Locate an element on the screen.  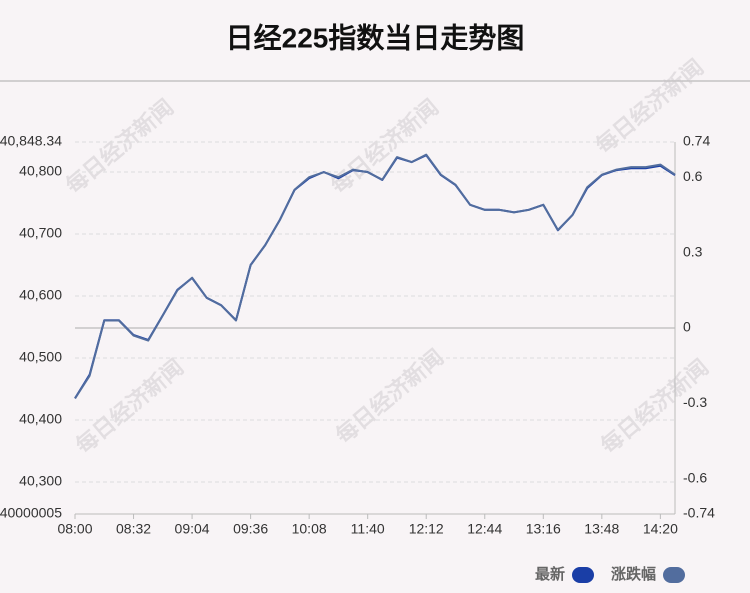
x-tick-label: 13:48 is located at coordinates (601, 529).